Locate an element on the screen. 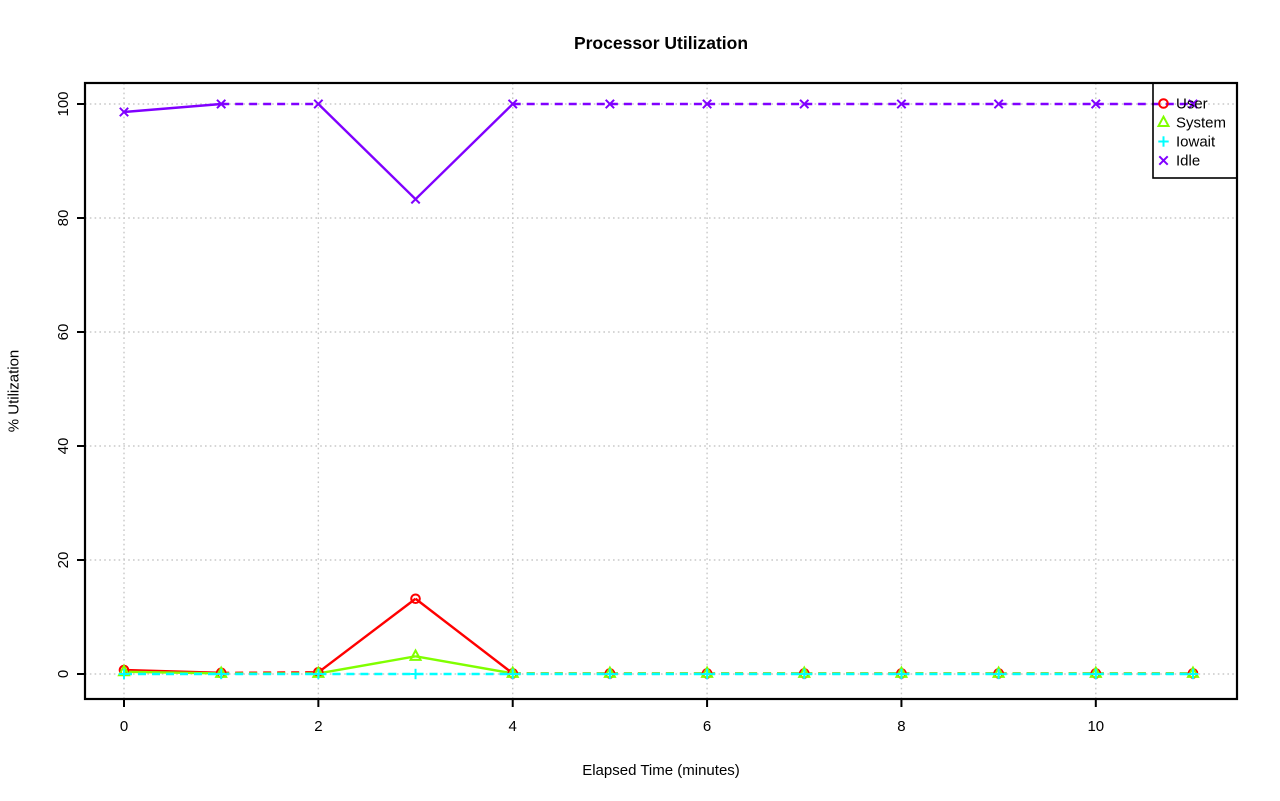 The width and height of the screenshot is (1280, 801). y-tick-label: 20 is located at coordinates (63, 560).